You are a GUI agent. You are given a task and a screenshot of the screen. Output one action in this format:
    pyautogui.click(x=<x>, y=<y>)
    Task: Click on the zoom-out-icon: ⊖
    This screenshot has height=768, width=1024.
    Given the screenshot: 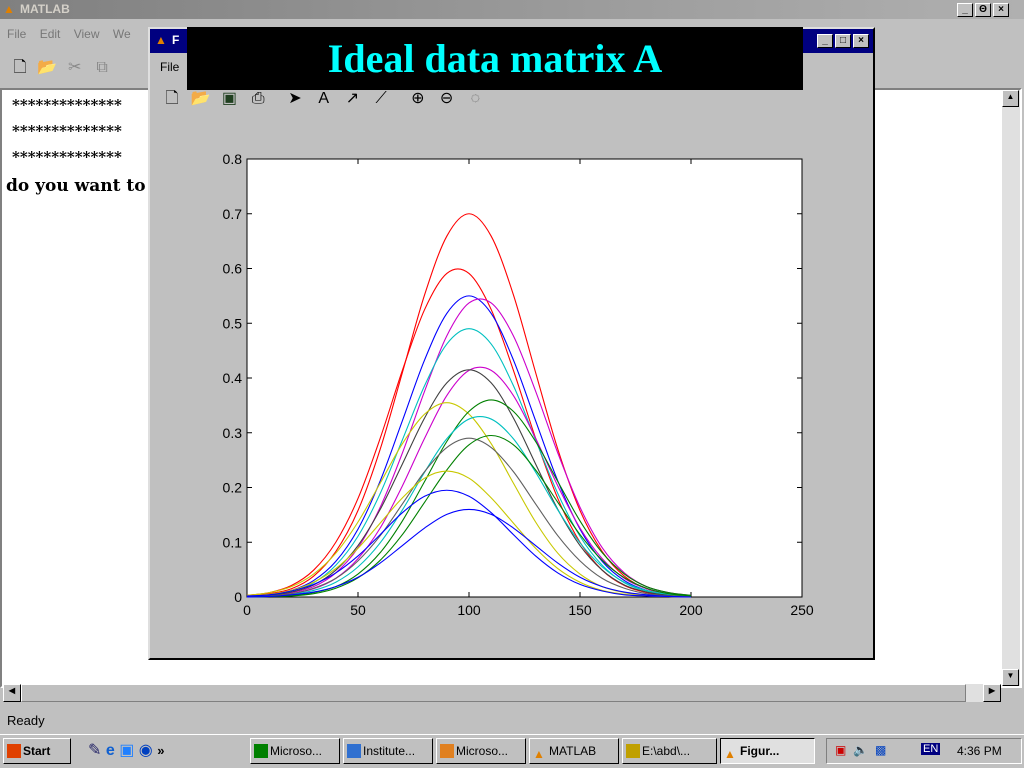 What is the action you would take?
    pyautogui.click(x=446, y=98)
    